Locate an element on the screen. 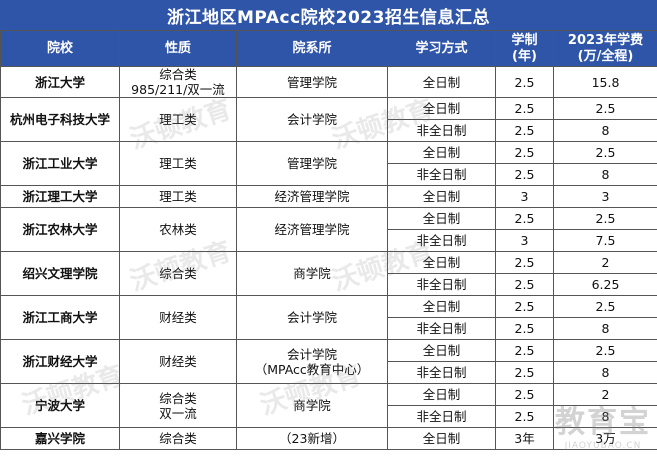 The height and width of the screenshot is (465, 657). tuition-cell: 3 is located at coordinates (605, 196).